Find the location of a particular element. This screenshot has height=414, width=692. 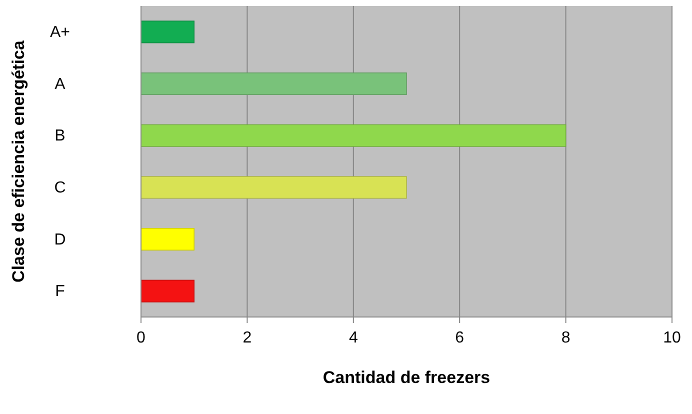

y-tick-label: A is located at coordinates (60, 84).